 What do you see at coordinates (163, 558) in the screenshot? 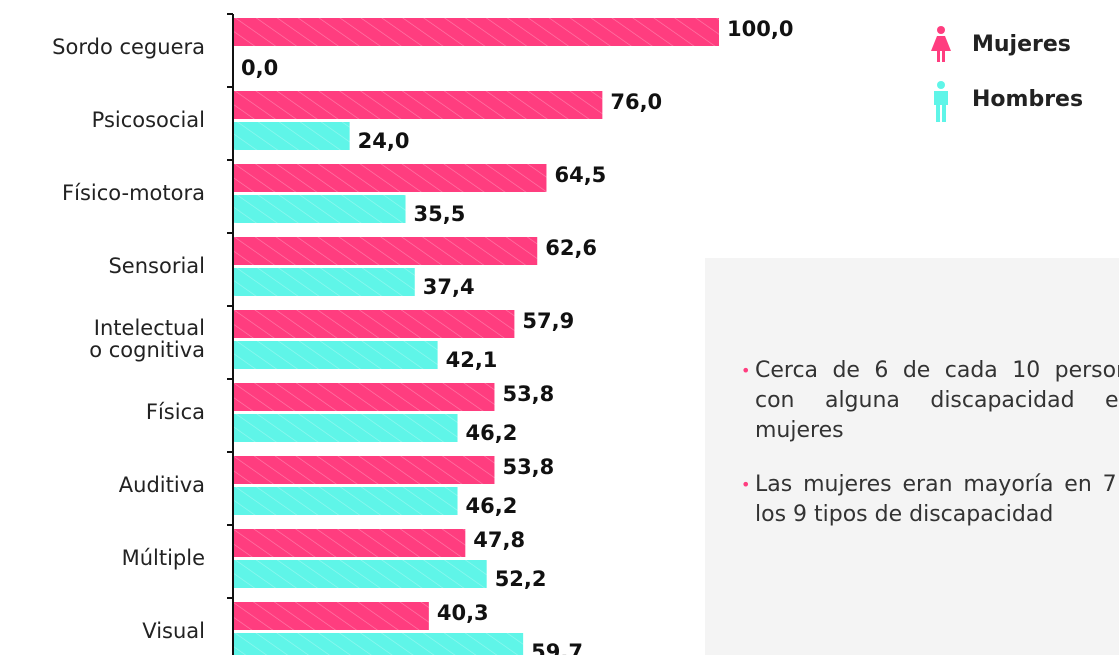
I see `category-label: Múltiple` at bounding box center [163, 558].